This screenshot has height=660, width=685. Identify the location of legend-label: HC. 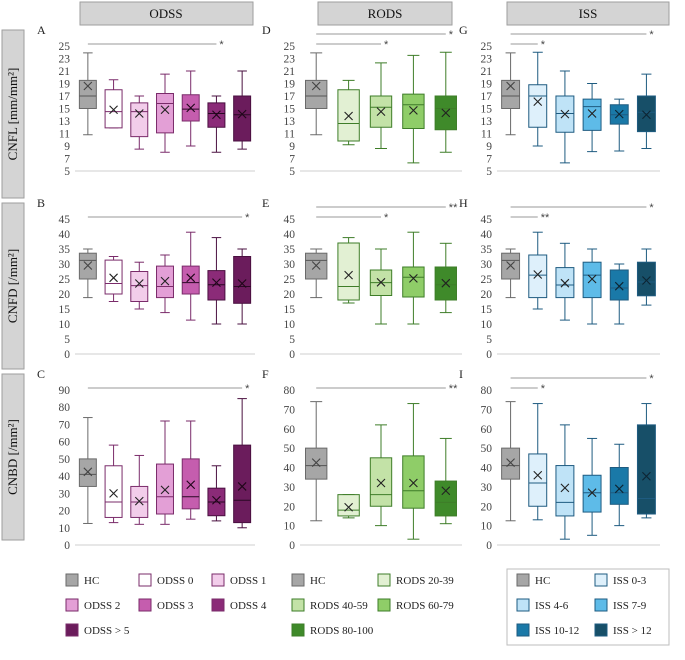
(91, 581).